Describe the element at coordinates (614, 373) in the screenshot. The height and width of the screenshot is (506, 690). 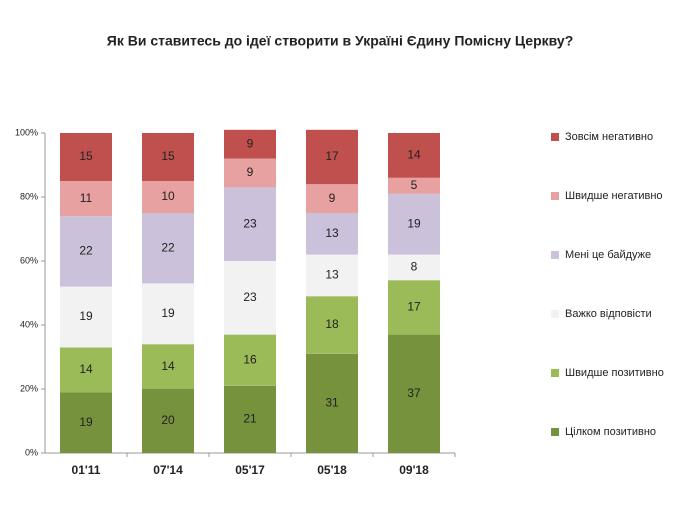
I see `legend-label: Швидше позитивно` at that location.